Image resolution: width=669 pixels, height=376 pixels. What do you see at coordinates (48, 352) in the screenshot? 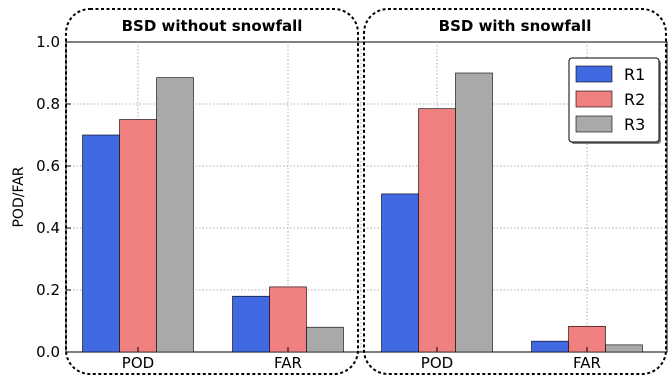
I see `y-tick-label: 0.0` at bounding box center [48, 352].